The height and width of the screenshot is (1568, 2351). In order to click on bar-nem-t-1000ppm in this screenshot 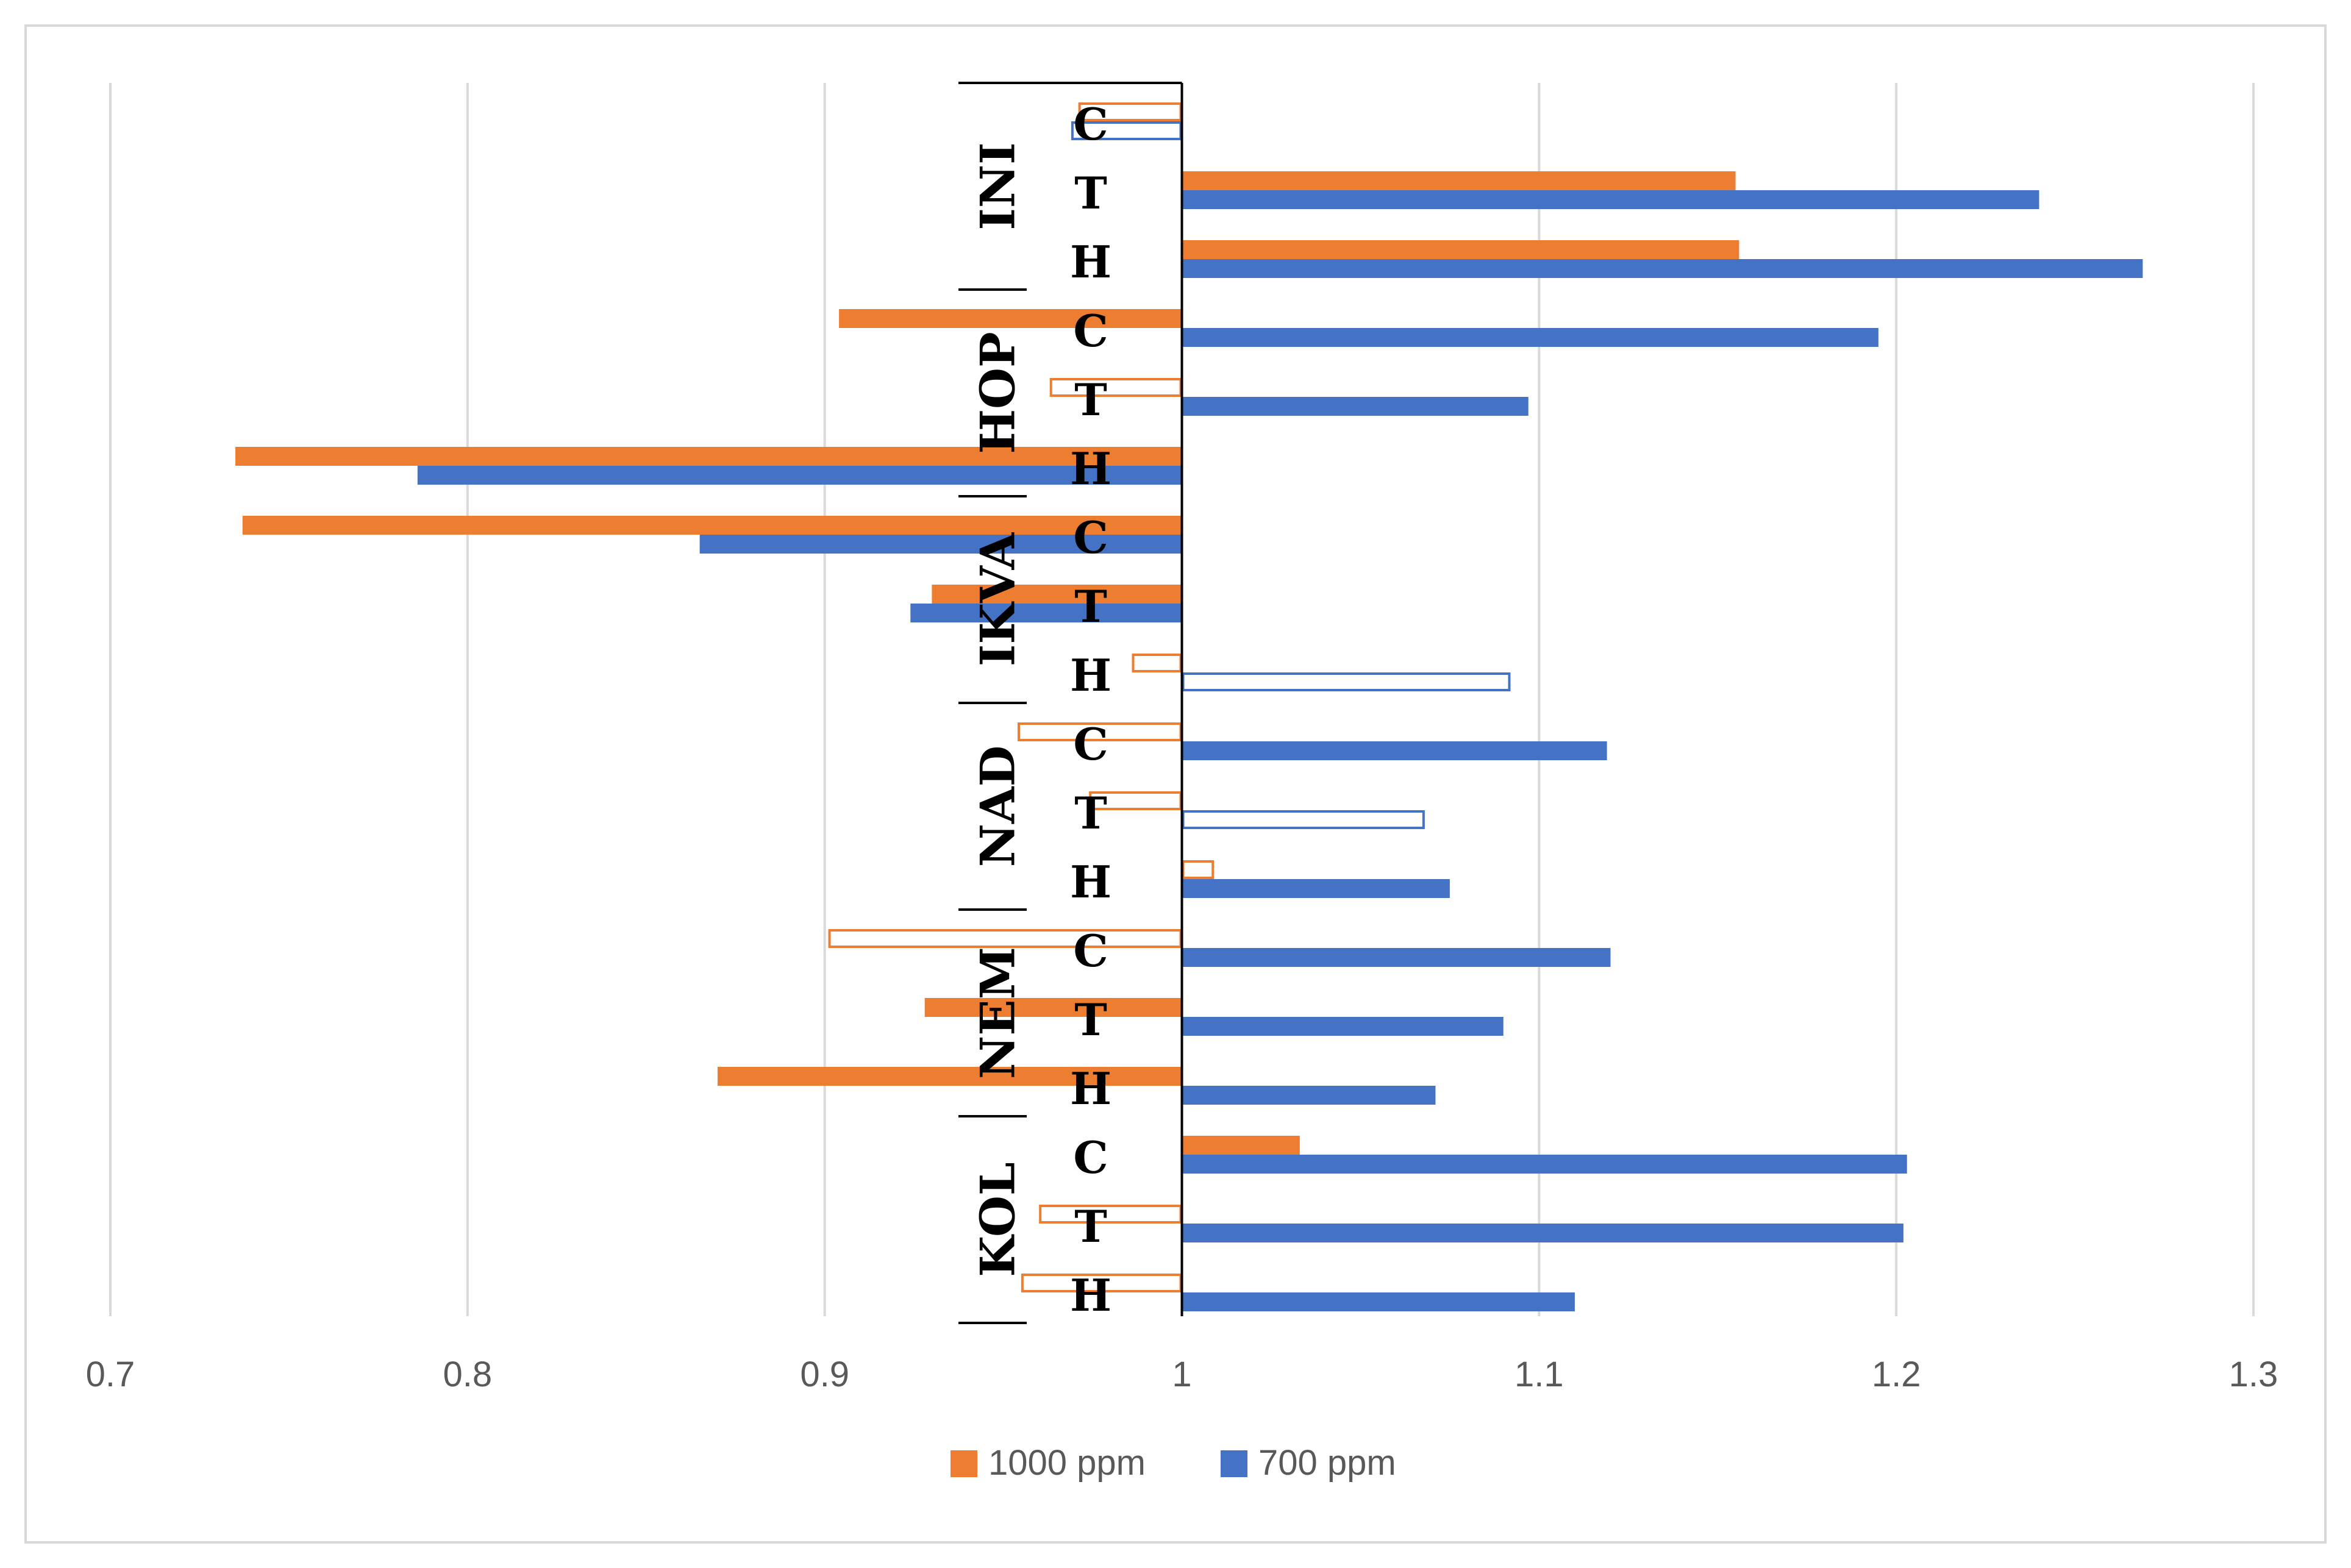, I will do `click(1053, 1008)`.